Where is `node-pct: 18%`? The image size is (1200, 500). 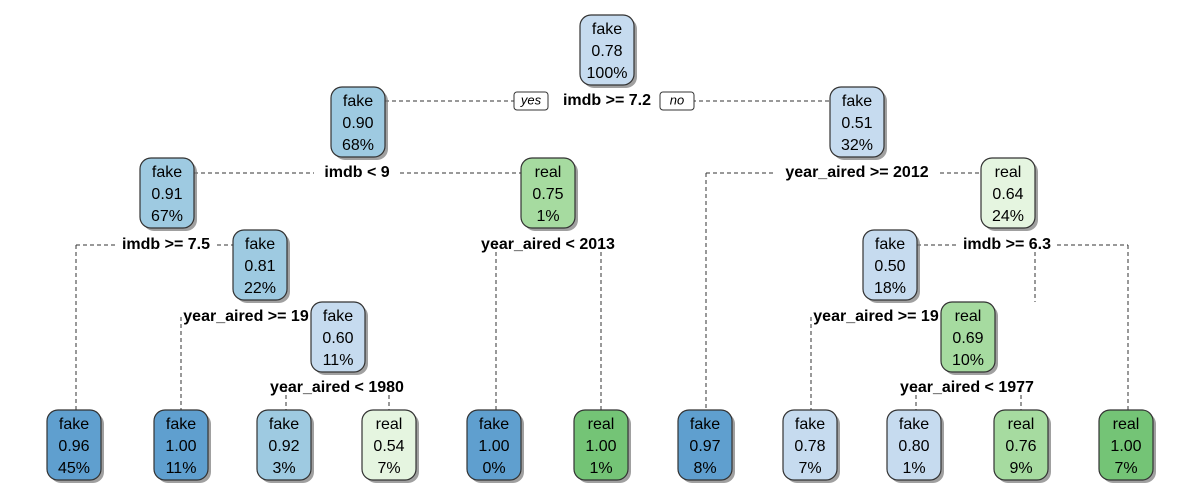
node-pct: 18% is located at coordinates (890, 288).